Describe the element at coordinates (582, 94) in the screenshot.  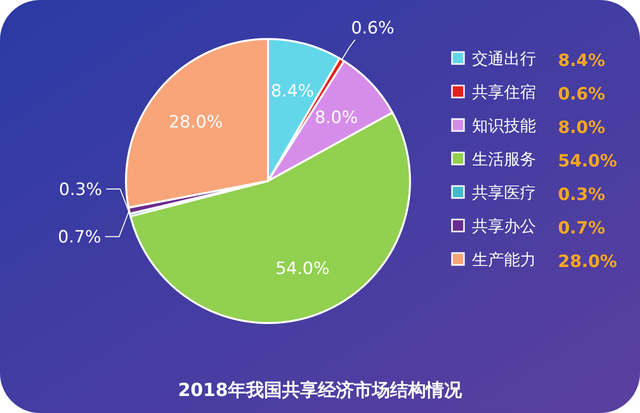
I see `text: 0.6%` at that location.